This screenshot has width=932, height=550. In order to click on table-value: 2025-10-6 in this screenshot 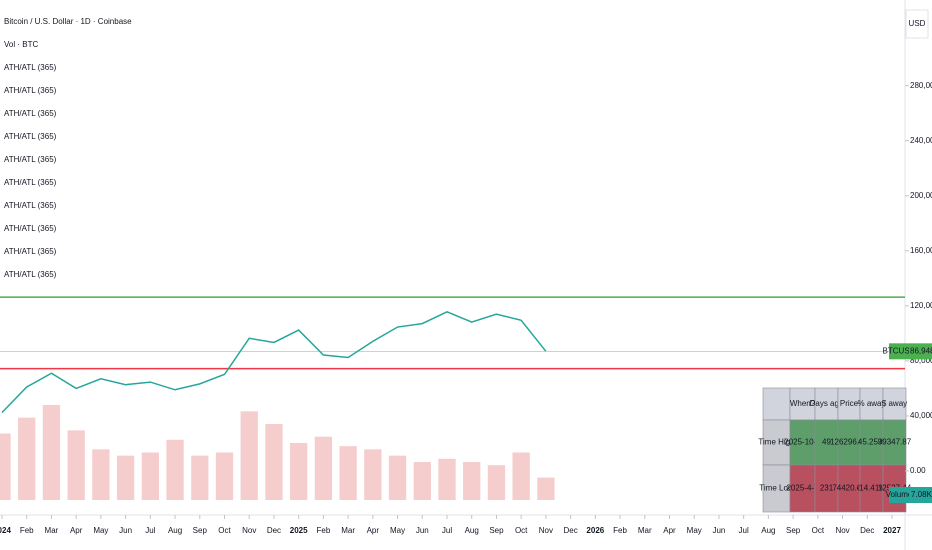, I will do `click(802, 442)`.